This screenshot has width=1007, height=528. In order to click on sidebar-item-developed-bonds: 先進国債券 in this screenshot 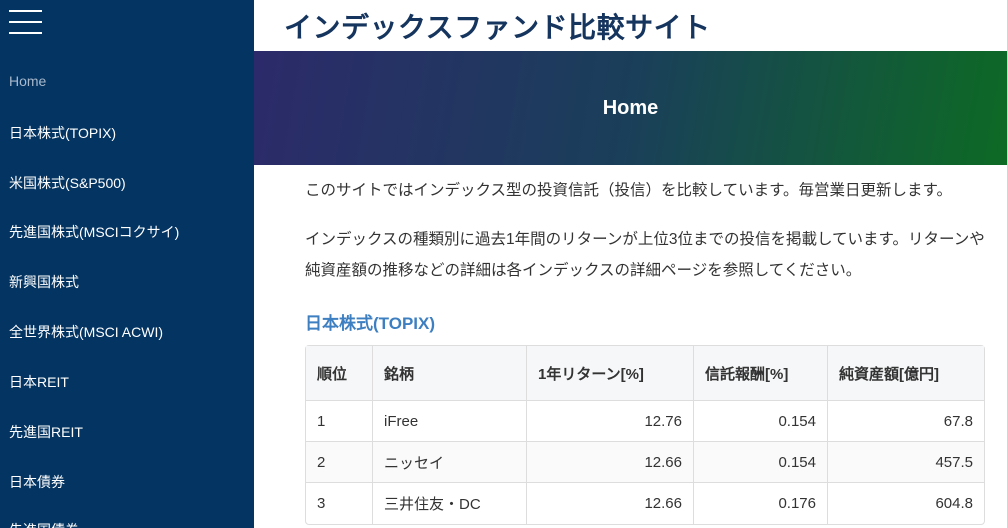, I will do `click(44, 524)`.